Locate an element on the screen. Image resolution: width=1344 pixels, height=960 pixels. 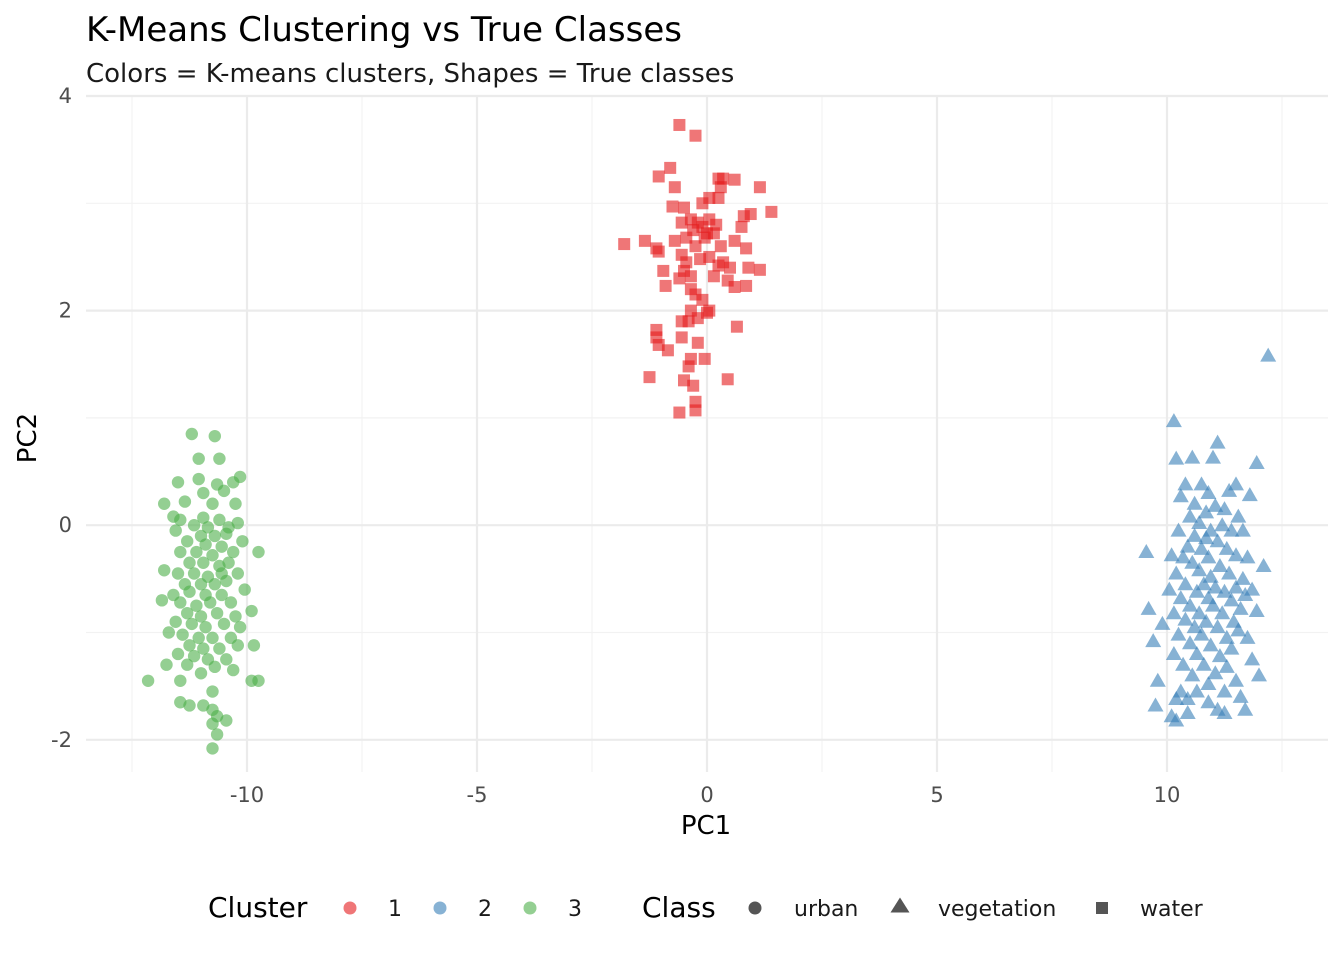
y-axis-ticks: -2 0 2 4 is located at coordinates (61, 418).